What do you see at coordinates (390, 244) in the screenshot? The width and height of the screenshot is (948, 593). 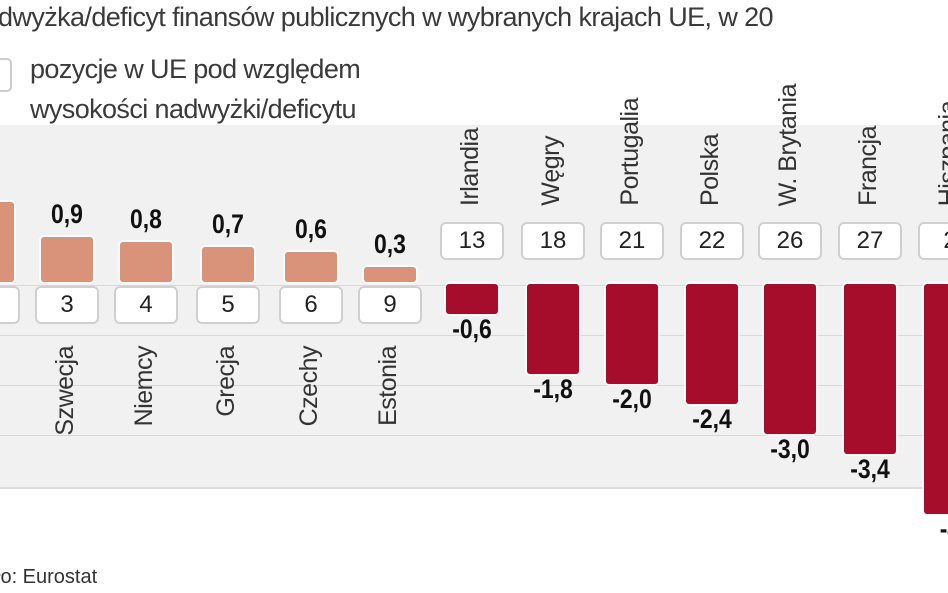 I see `value-label: 0,3` at bounding box center [390, 244].